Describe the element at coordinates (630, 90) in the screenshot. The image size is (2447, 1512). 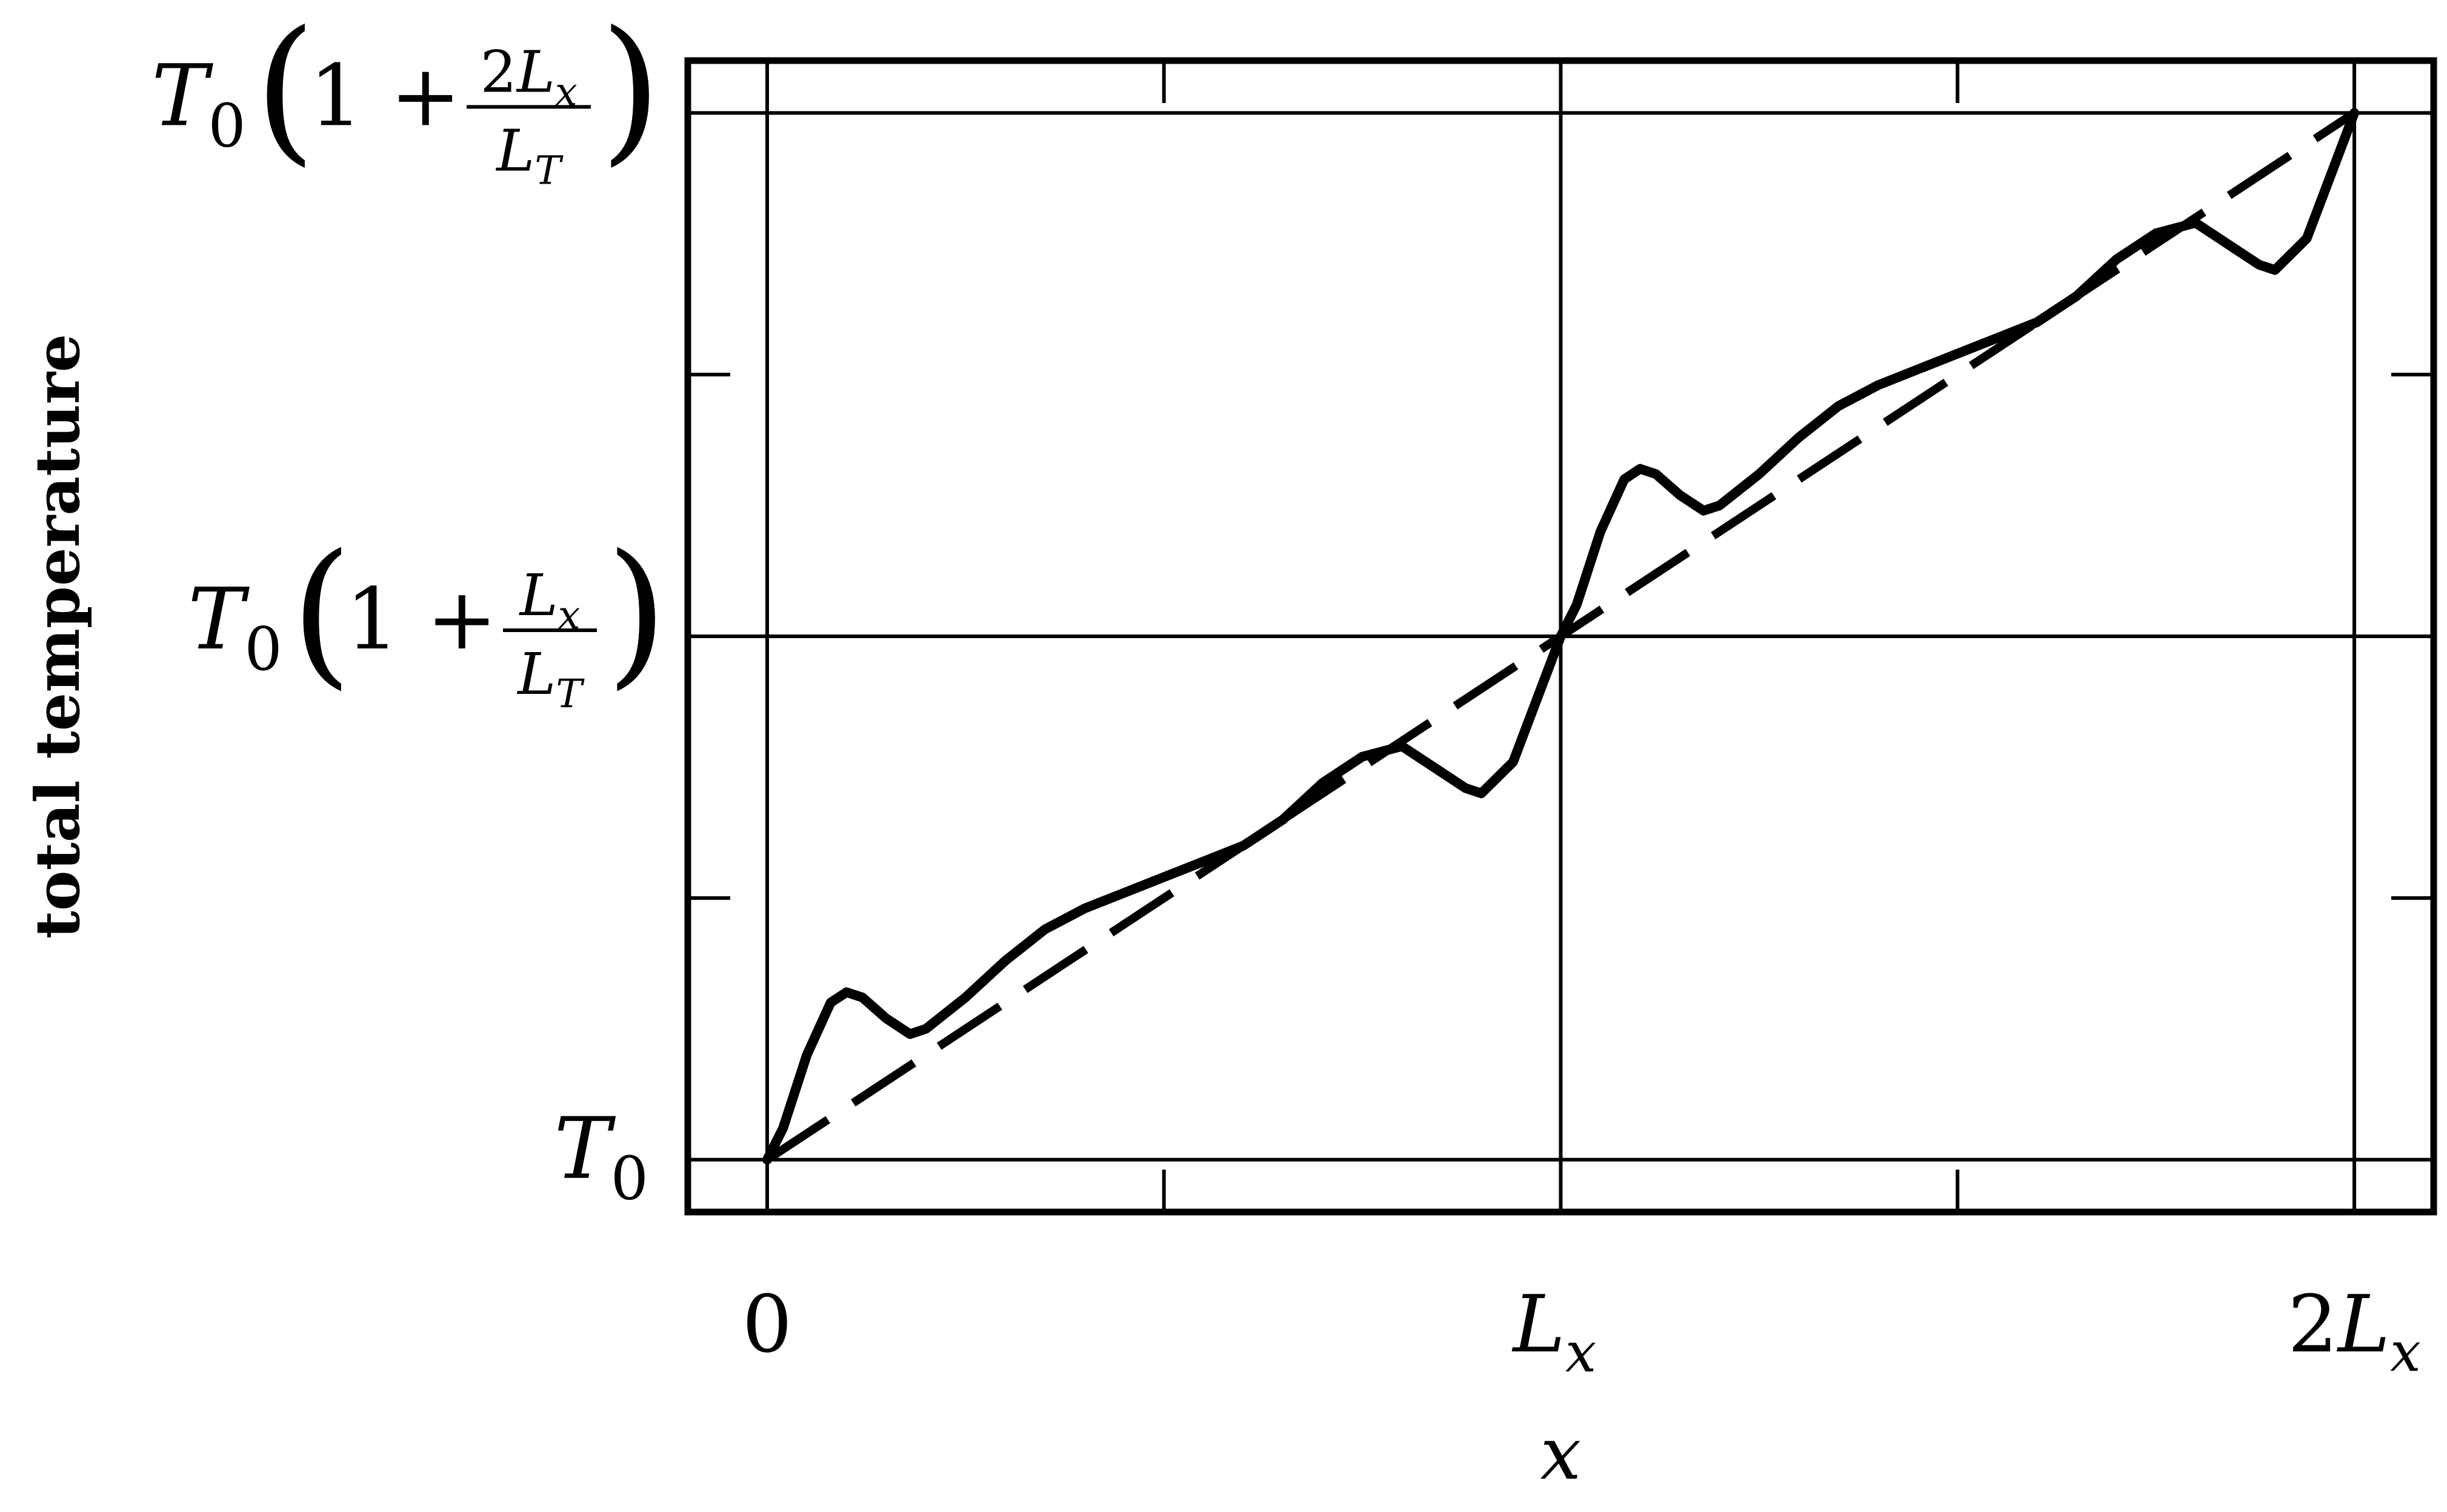
I see `y-tick-label-2-rparen: )` at that location.